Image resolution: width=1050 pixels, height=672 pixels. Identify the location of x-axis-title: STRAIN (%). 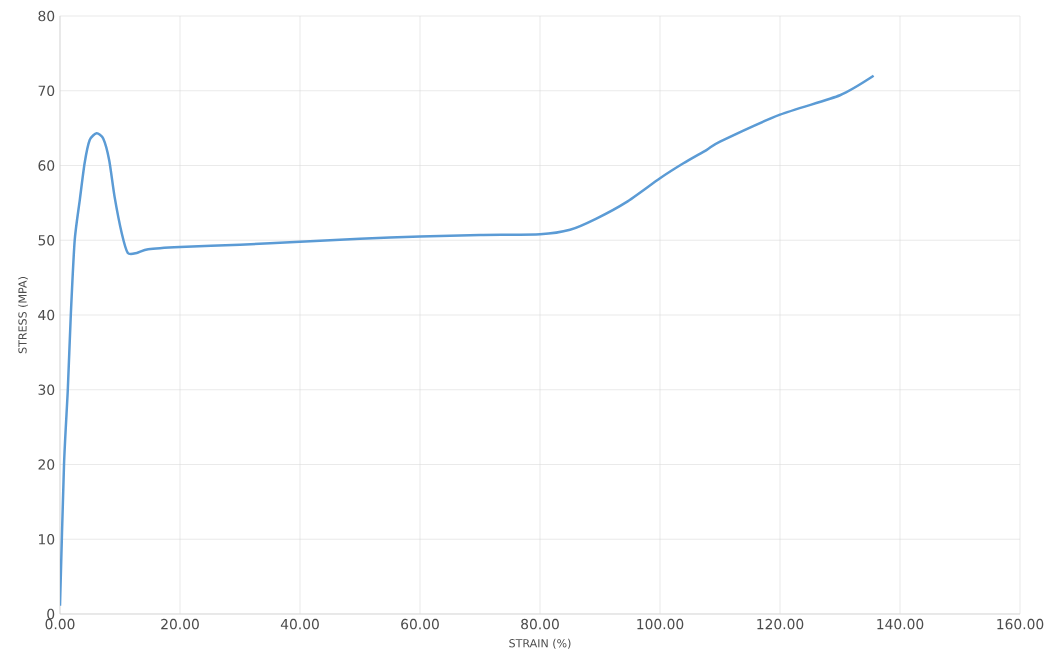
(540, 643).